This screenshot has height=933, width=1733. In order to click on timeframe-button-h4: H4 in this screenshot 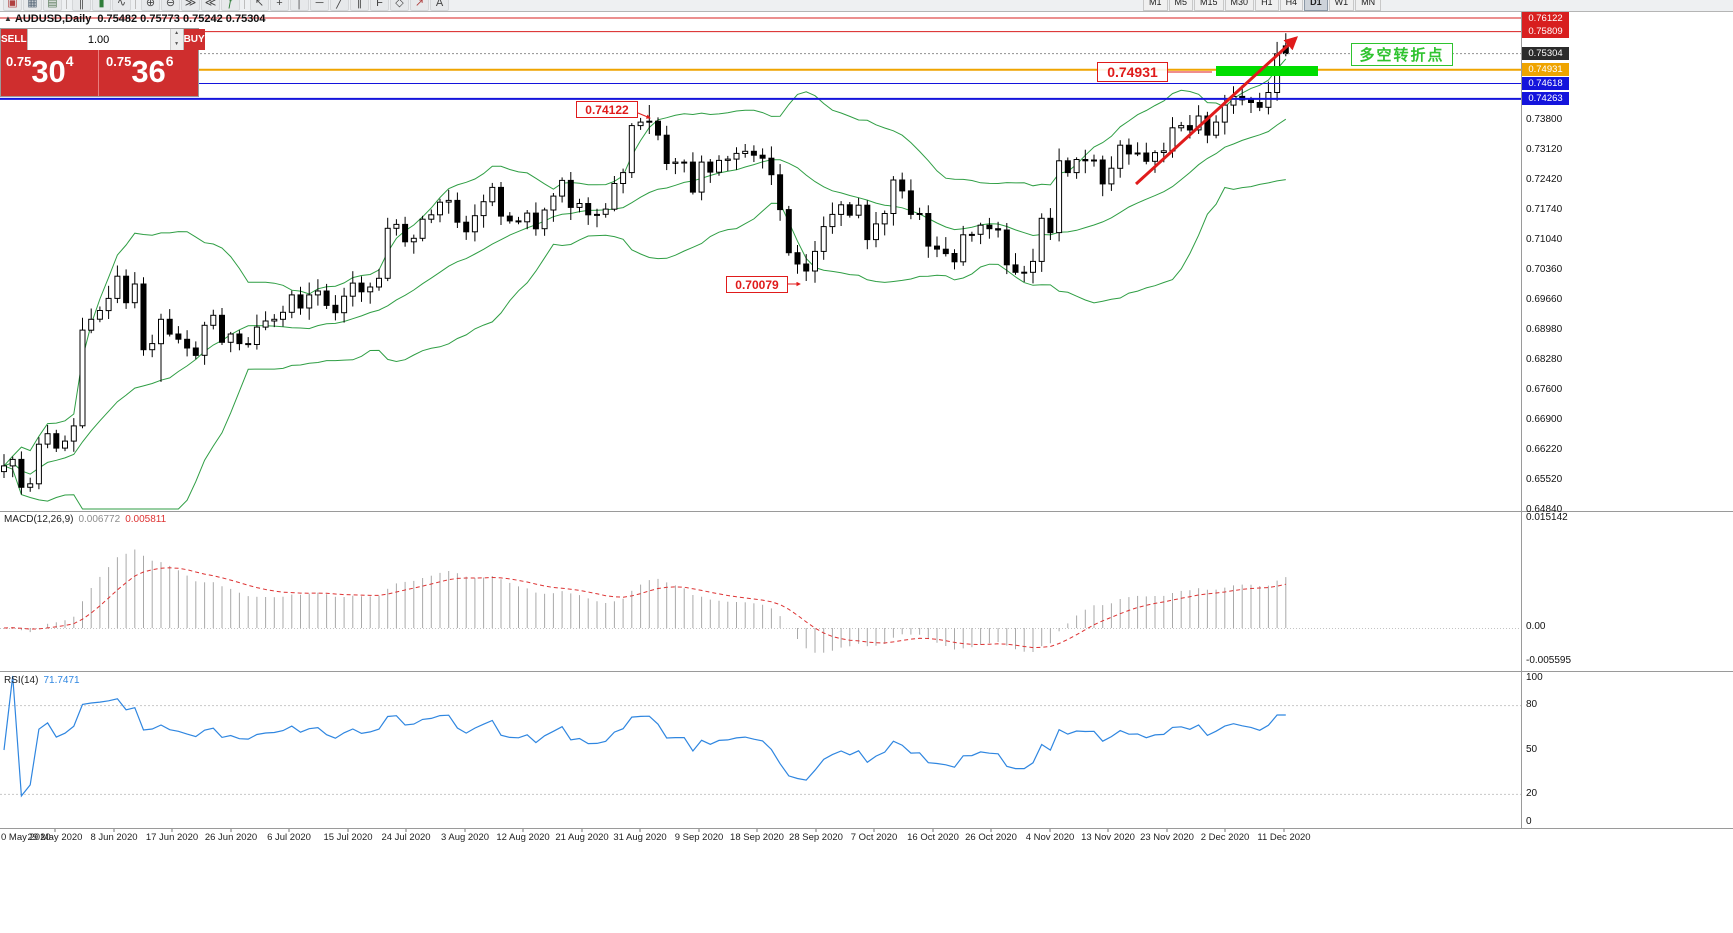, I will do `click(1291, 5)`.